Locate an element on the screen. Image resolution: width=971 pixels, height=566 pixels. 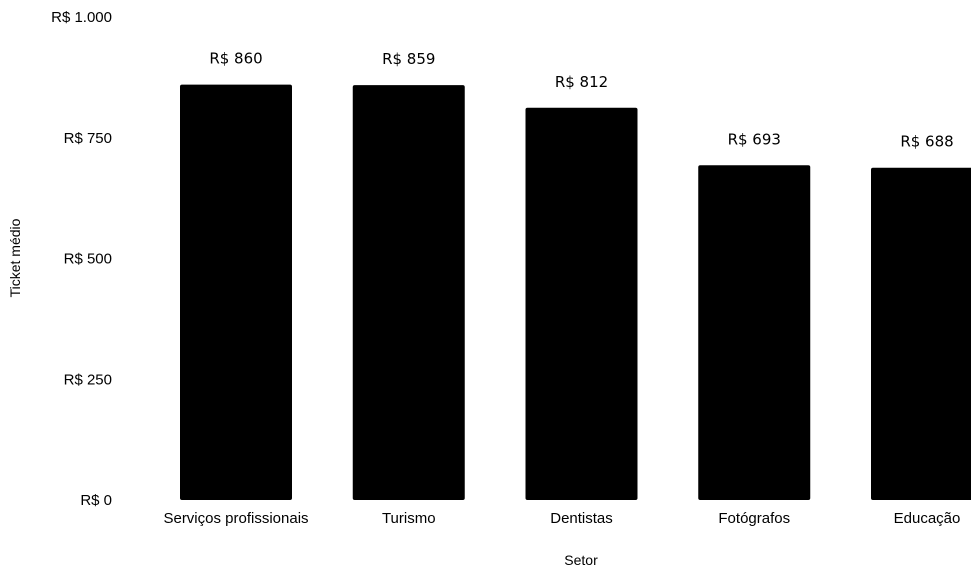
x-tick-label: Serviços profissionais is located at coordinates (235, 518).